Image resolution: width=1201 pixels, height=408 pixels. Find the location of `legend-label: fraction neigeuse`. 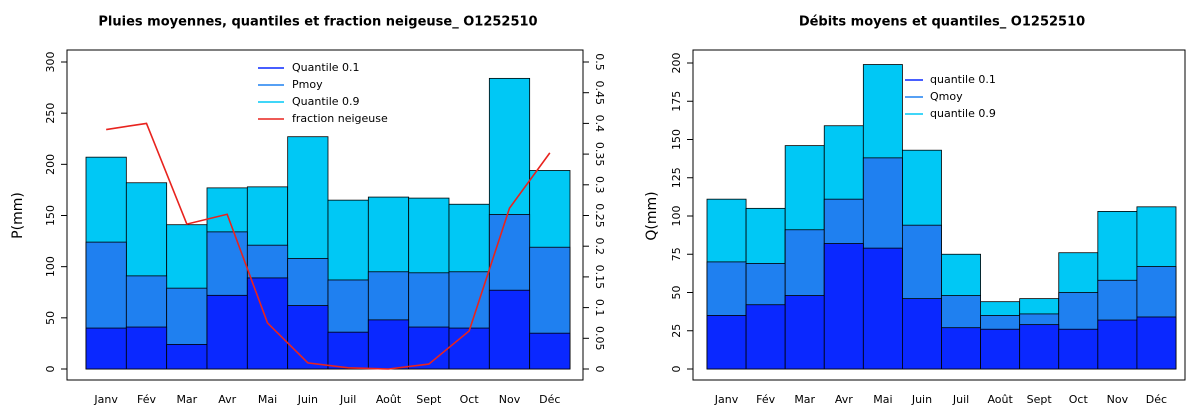

legend-label: fraction neigeuse is located at coordinates (340, 118).